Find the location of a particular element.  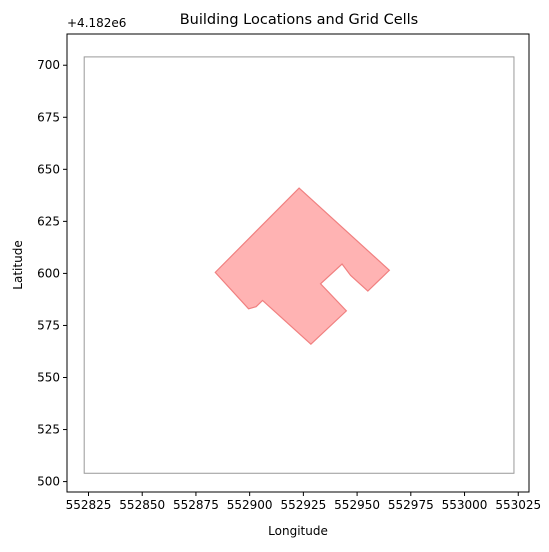

x-tick-label: 552825 is located at coordinates (89, 505).